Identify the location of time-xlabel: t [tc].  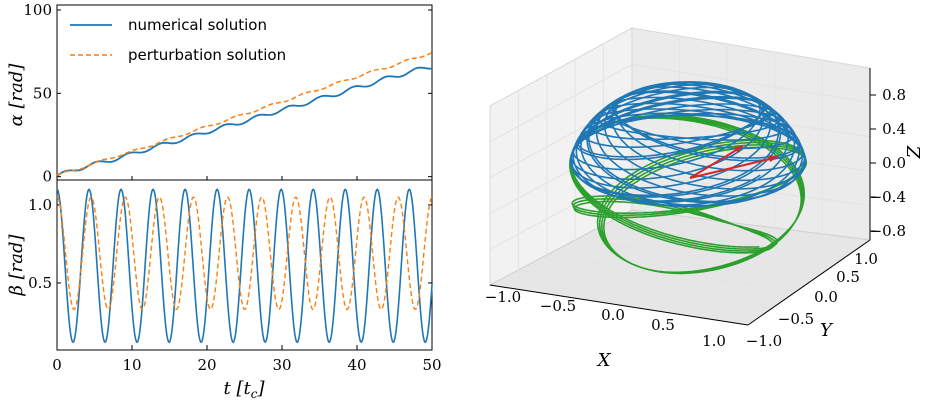
(245, 389).